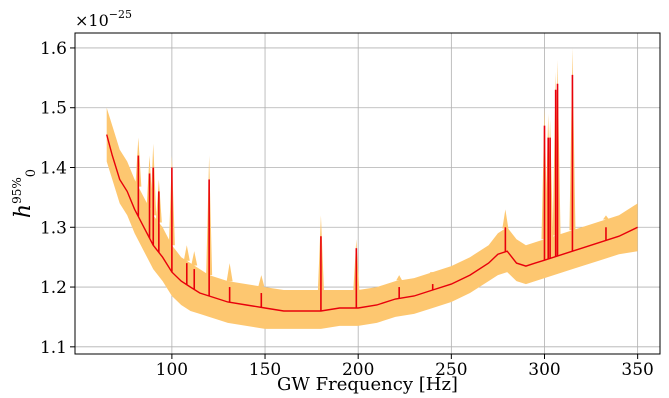 This screenshot has height=398, width=669. Describe the element at coordinates (53, 49) in the screenshot. I see `y-tick-label: 1.6` at that location.